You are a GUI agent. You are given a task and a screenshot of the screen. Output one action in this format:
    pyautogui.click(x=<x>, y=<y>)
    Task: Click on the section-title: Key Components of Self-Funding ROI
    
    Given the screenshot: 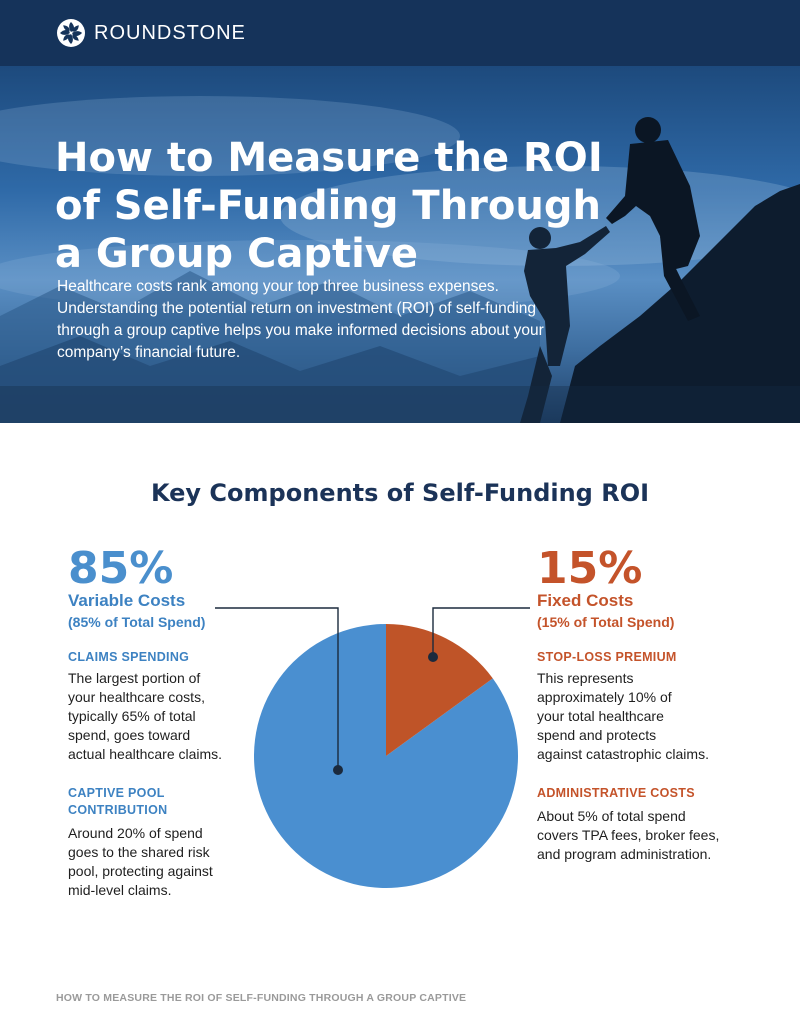 What is the action you would take?
    pyautogui.click(x=400, y=493)
    